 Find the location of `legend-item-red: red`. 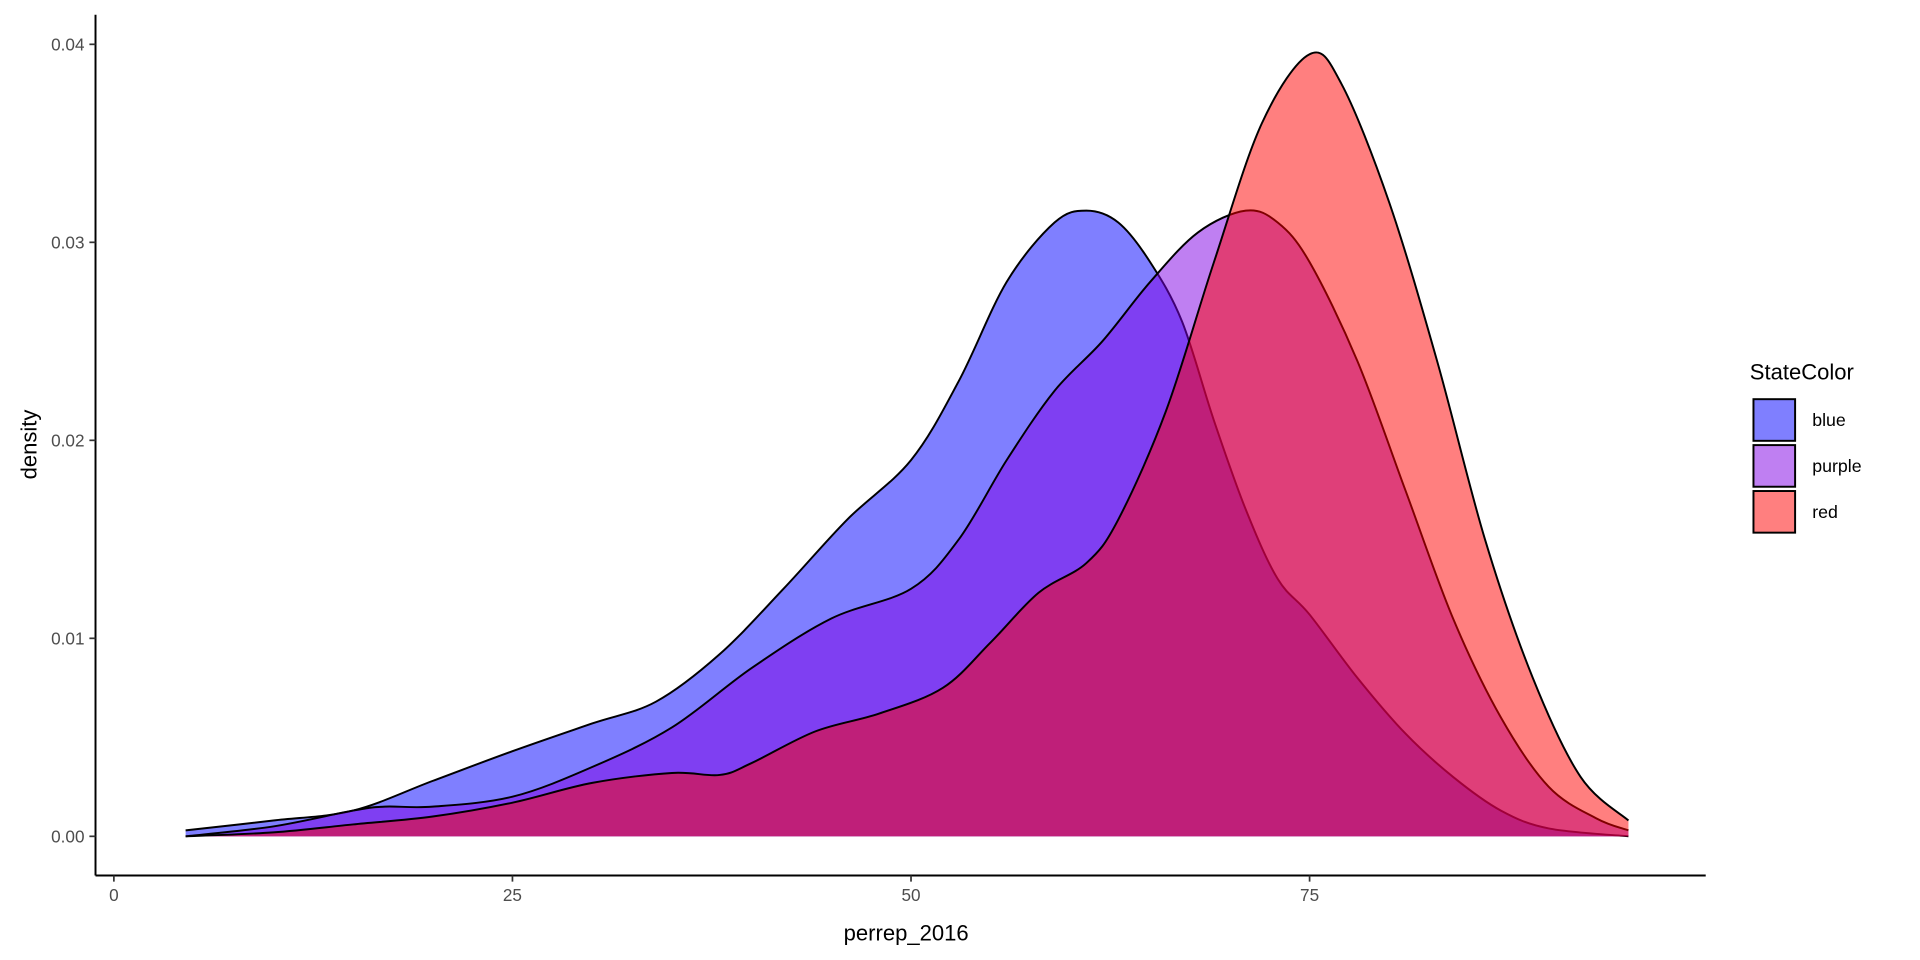

legend-item-red: red is located at coordinates (1795, 512).